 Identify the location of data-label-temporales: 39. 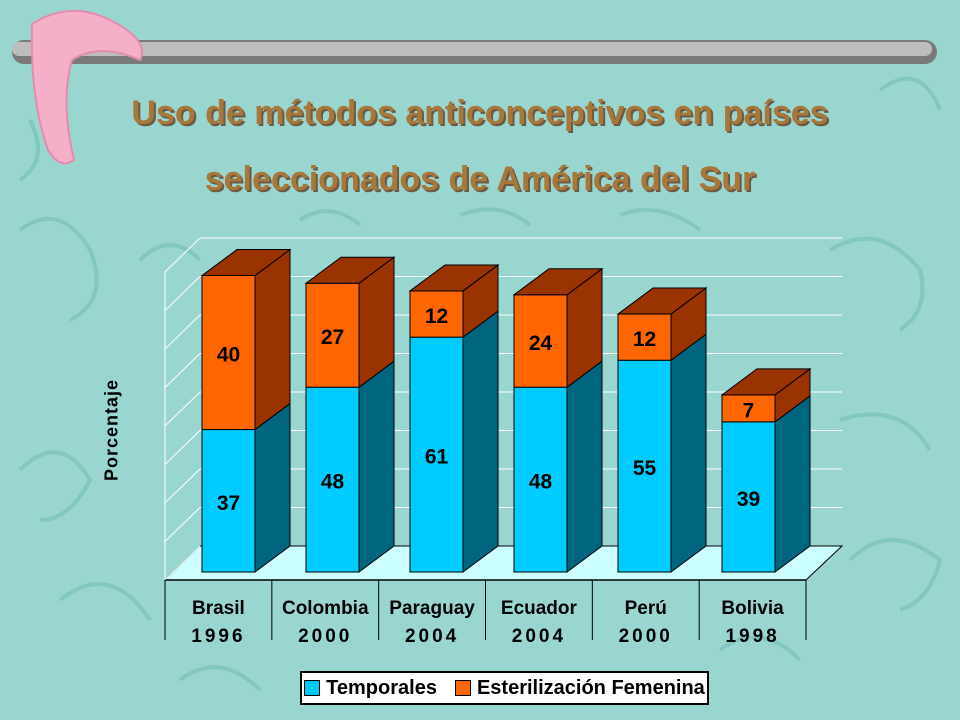
(748, 499).